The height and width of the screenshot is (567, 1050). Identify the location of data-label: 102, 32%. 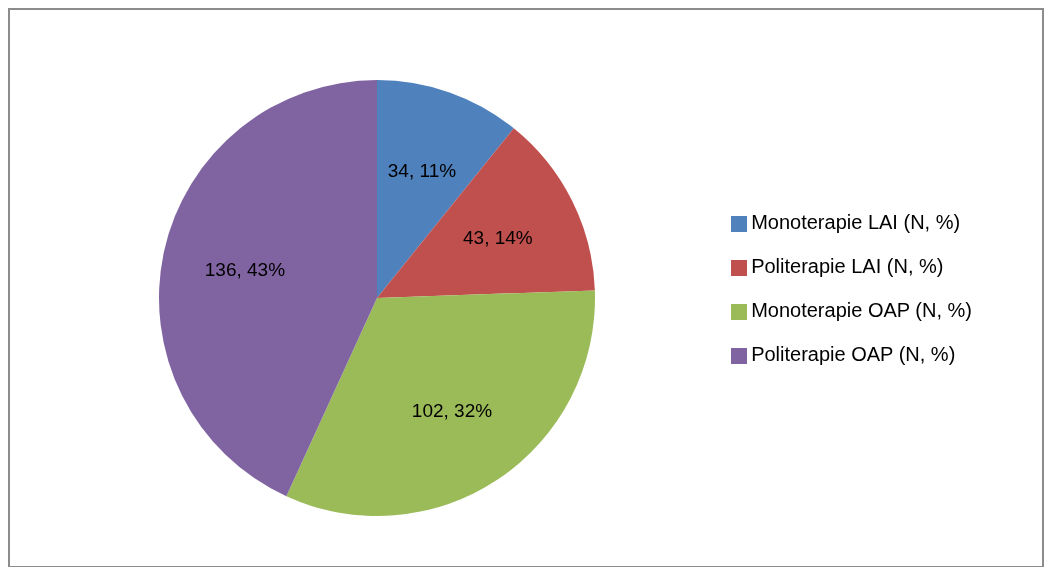
(452, 410).